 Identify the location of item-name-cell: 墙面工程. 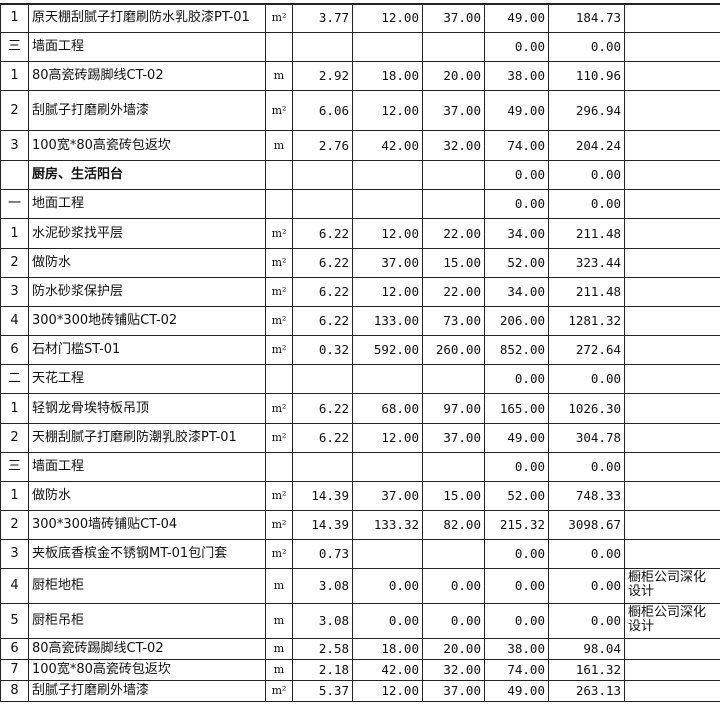
(147, 467).